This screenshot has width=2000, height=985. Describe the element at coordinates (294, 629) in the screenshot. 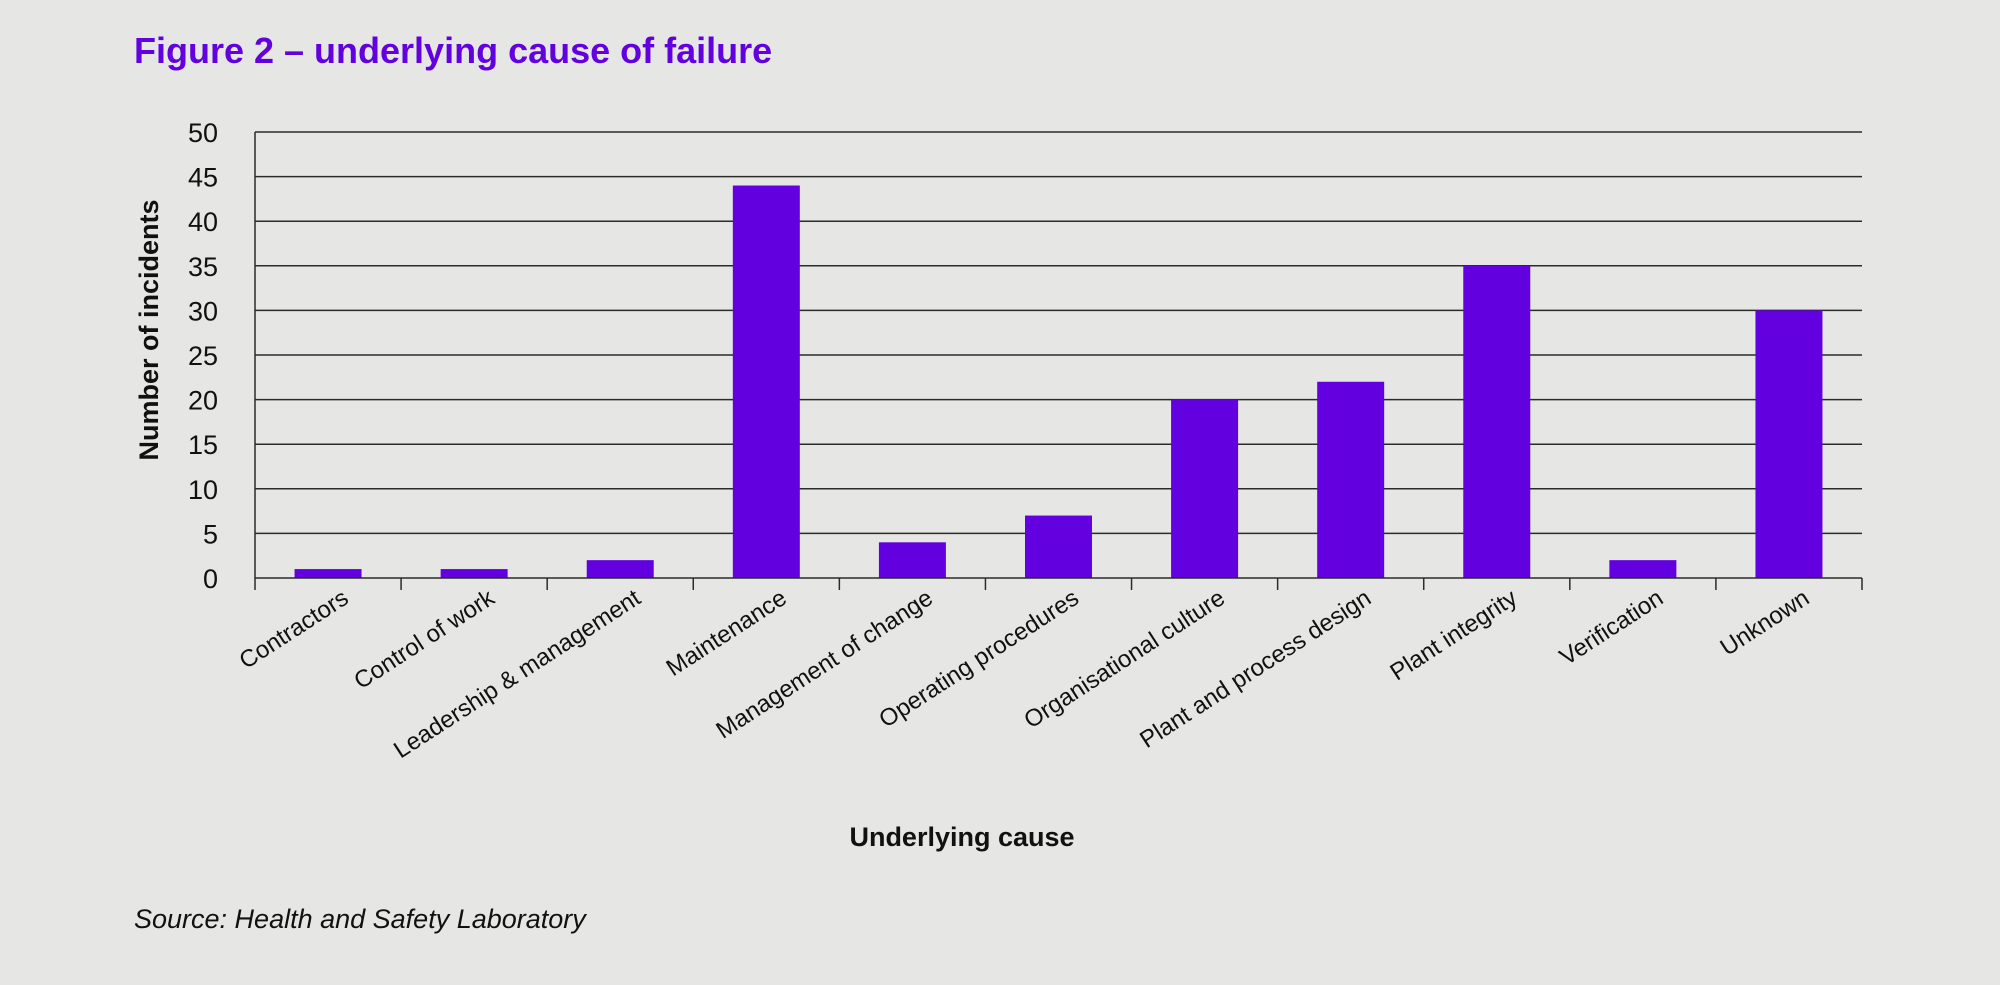

I see `x-tick-label: Contractors` at that location.